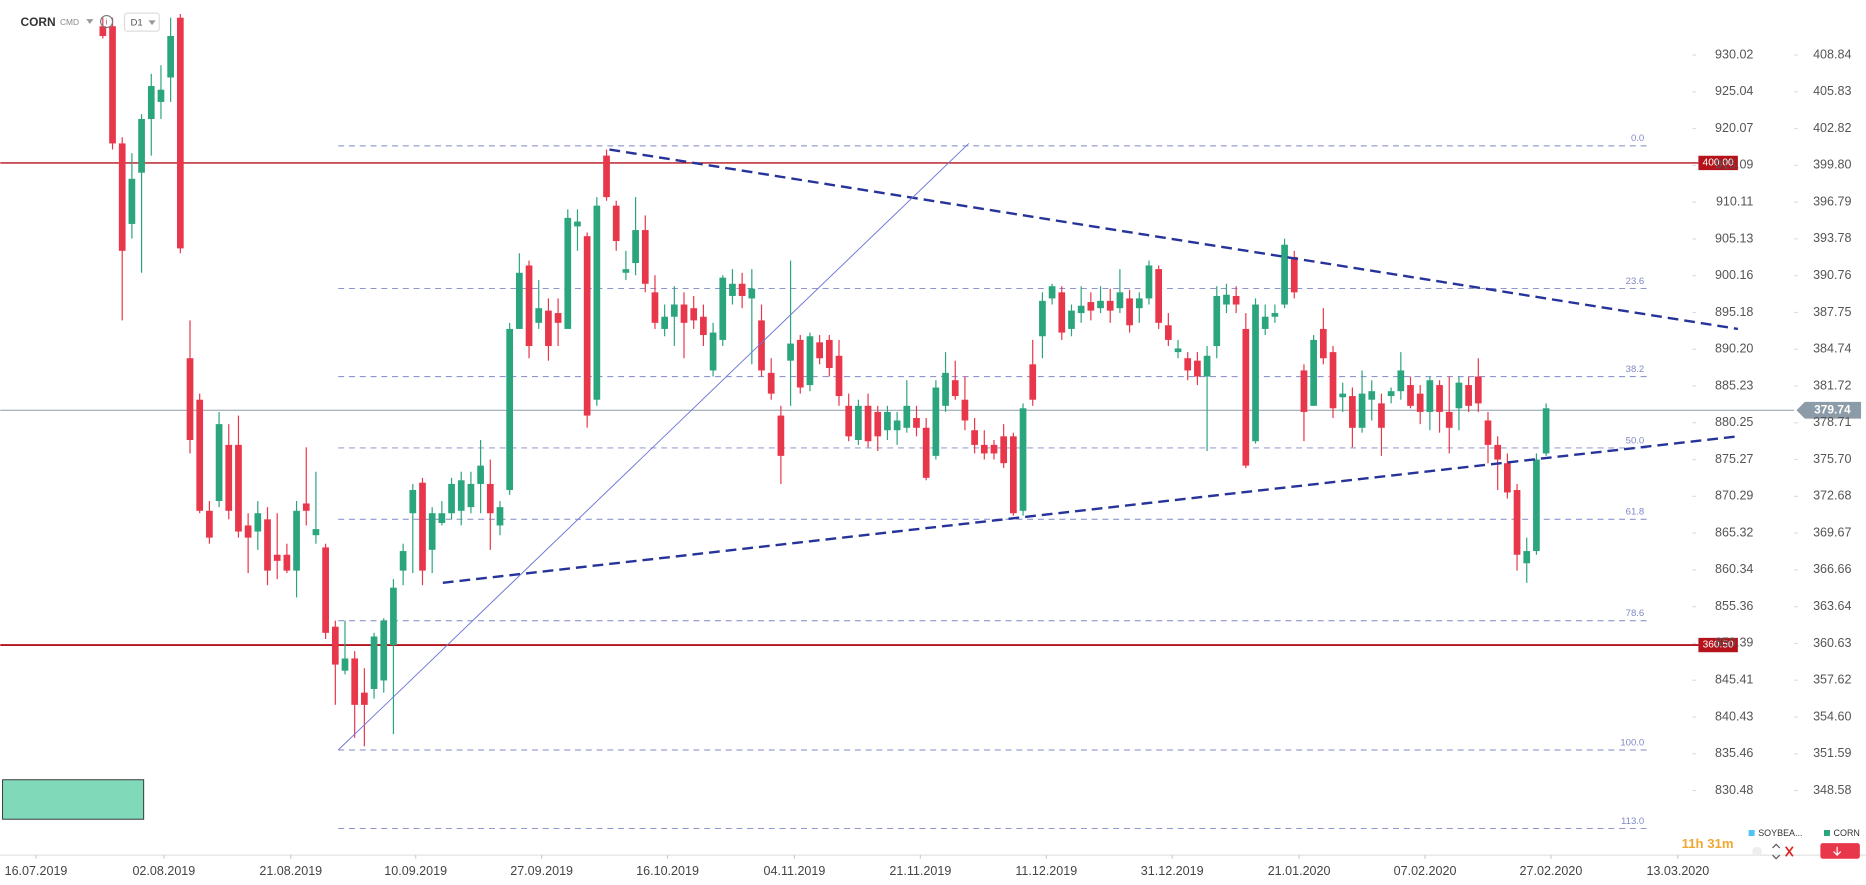  I want to click on x-tick-label: 02.08.2019, so click(163, 871).